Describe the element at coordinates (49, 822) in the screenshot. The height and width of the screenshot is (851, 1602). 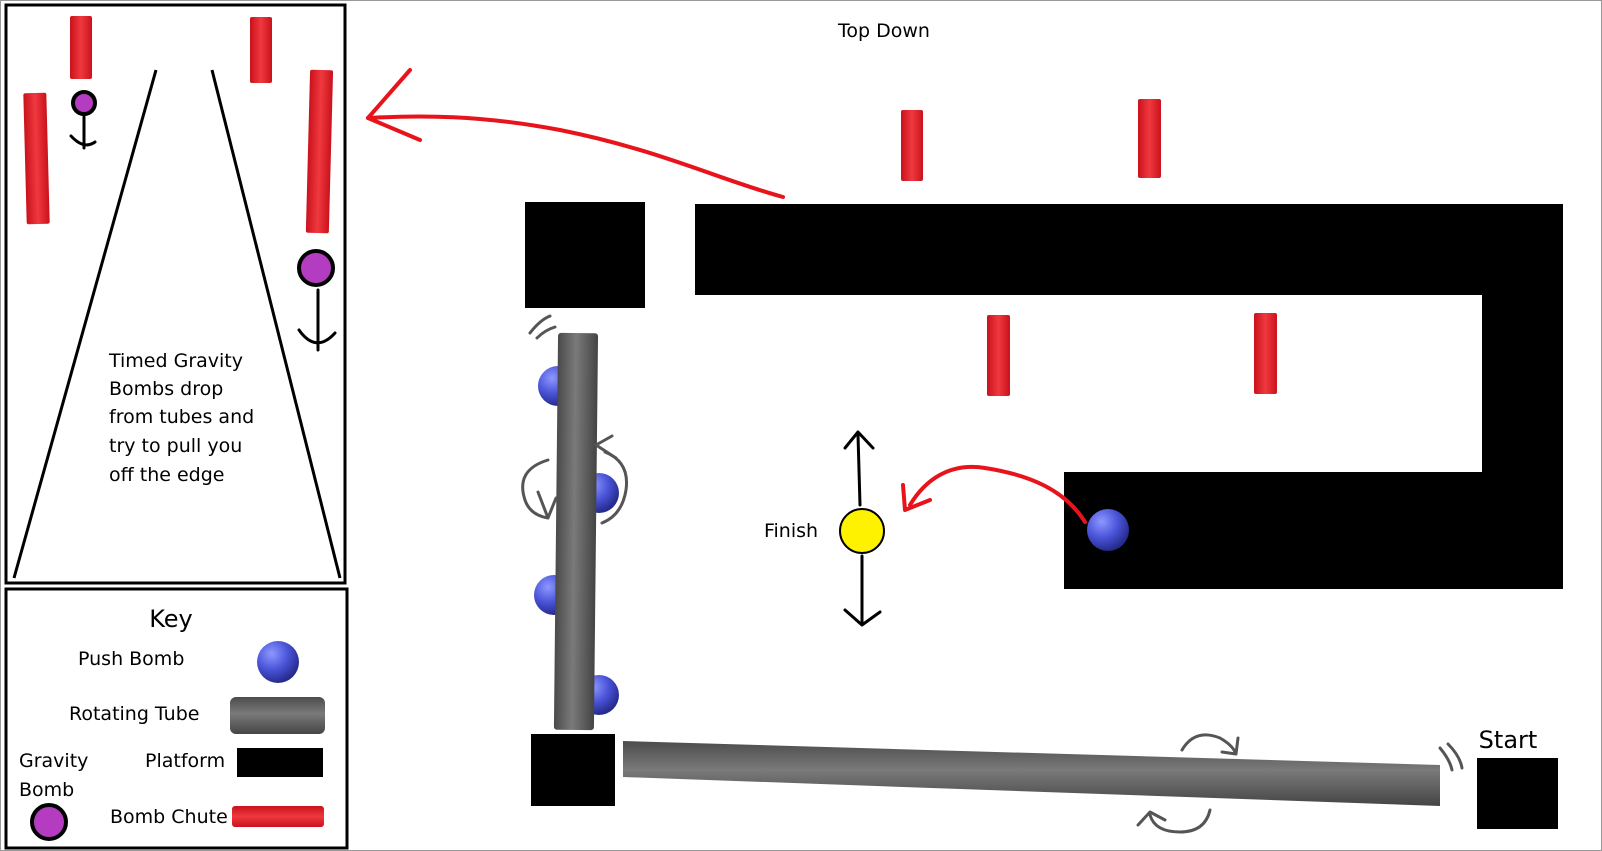
I see `legend-gravity-bomb-swatch` at that location.